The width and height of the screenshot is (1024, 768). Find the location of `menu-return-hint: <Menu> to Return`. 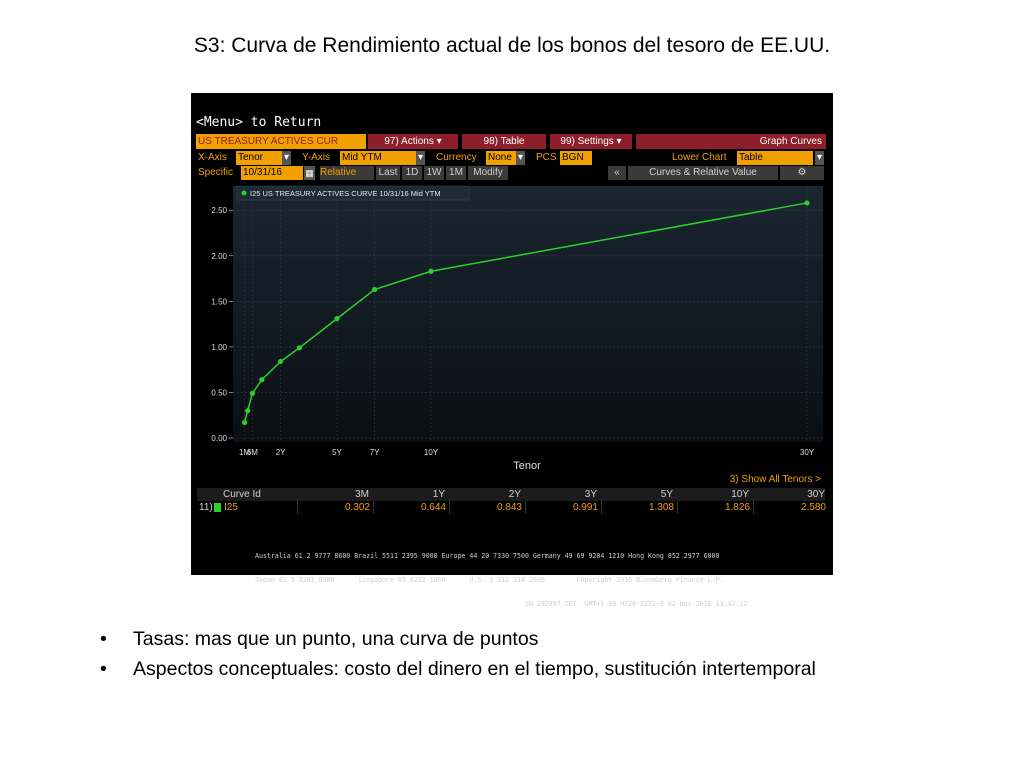

menu-return-hint: <Menu> to Return is located at coordinates (259, 122).